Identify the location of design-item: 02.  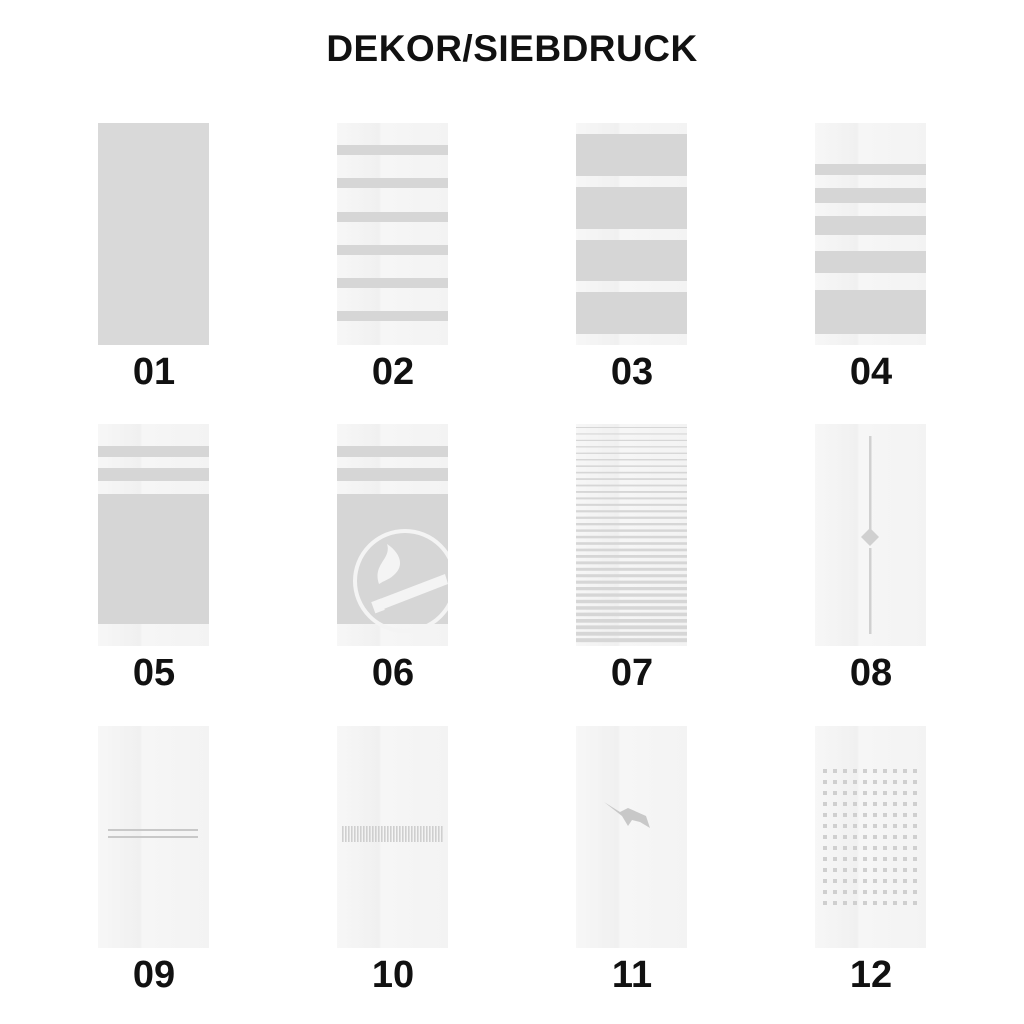
(392, 258).